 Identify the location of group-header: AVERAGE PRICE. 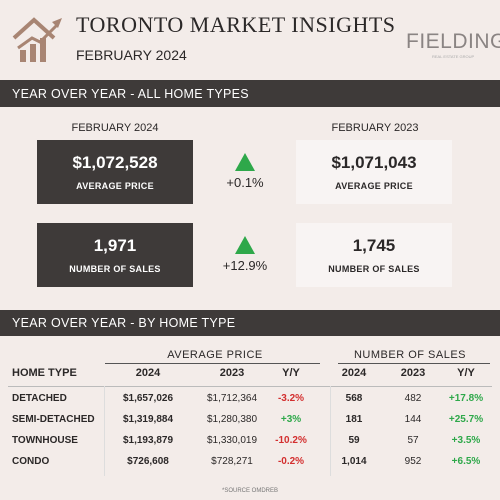
(215, 355).